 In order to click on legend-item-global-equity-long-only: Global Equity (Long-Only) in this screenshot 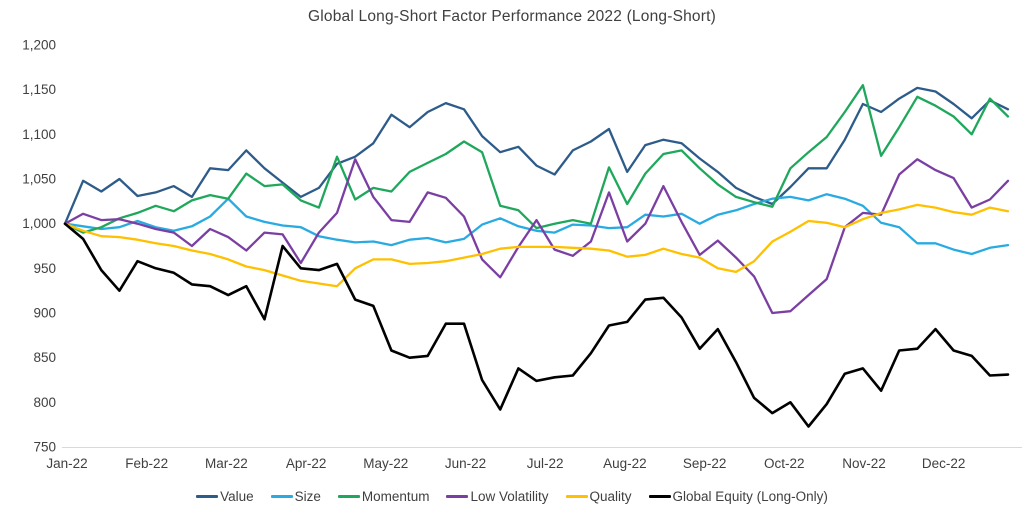, I will do `click(738, 496)`.